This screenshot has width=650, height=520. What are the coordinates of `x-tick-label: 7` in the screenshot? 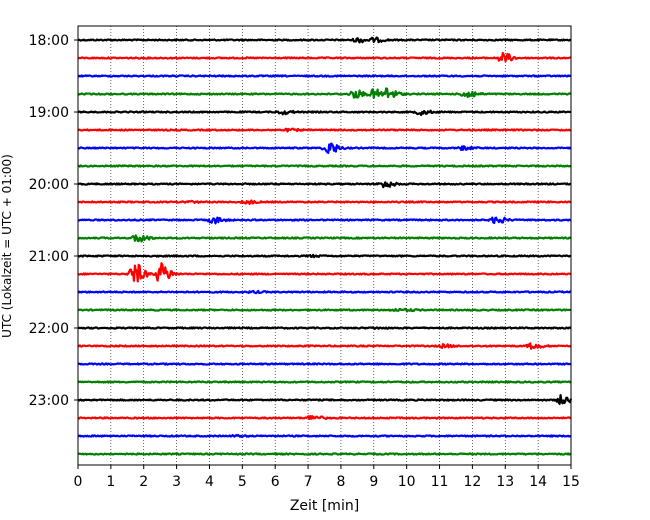 It's located at (308, 482).